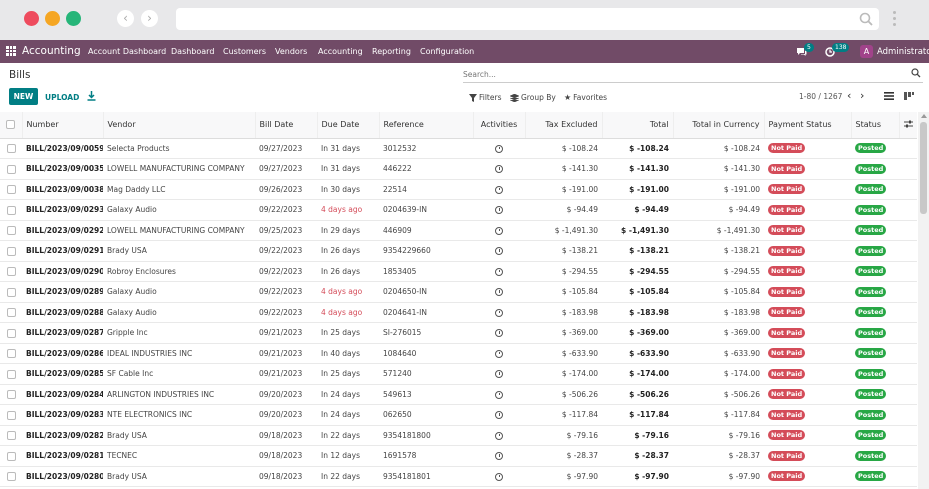  Describe the element at coordinates (866, 19) in the screenshot. I see `search-icon` at that location.